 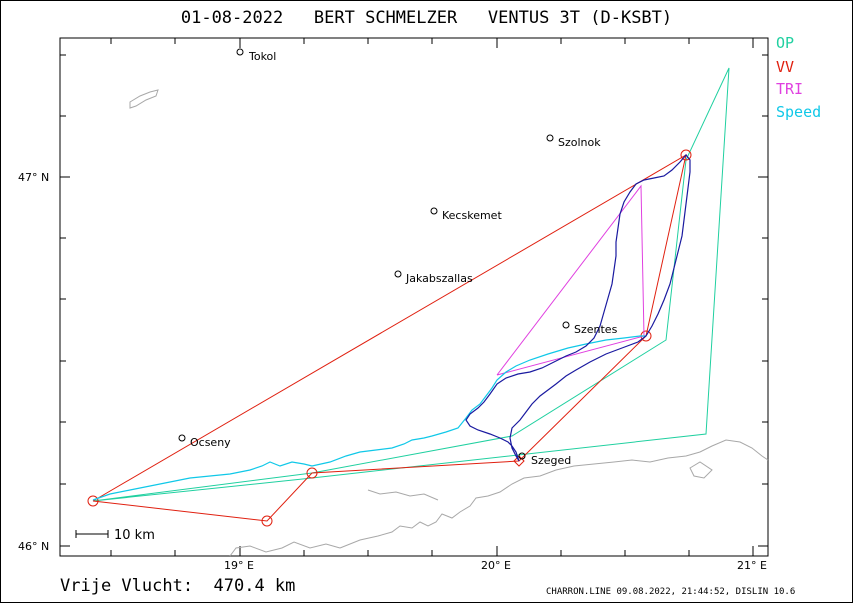 I want to click on lon-label-20: 20° E, so click(x=496, y=565).